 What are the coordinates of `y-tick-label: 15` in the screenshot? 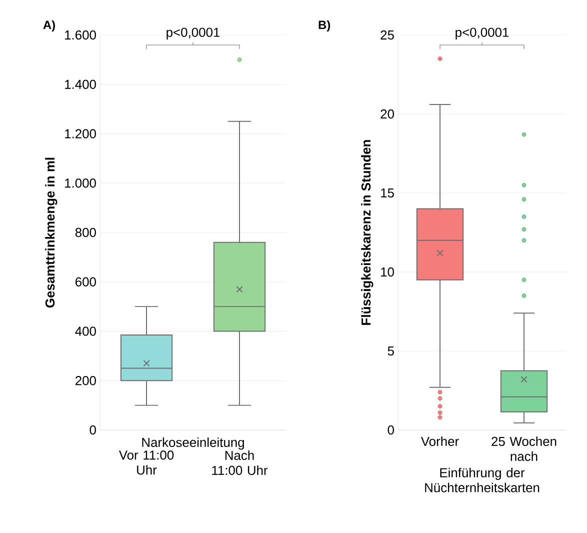 It's located at (387, 193).